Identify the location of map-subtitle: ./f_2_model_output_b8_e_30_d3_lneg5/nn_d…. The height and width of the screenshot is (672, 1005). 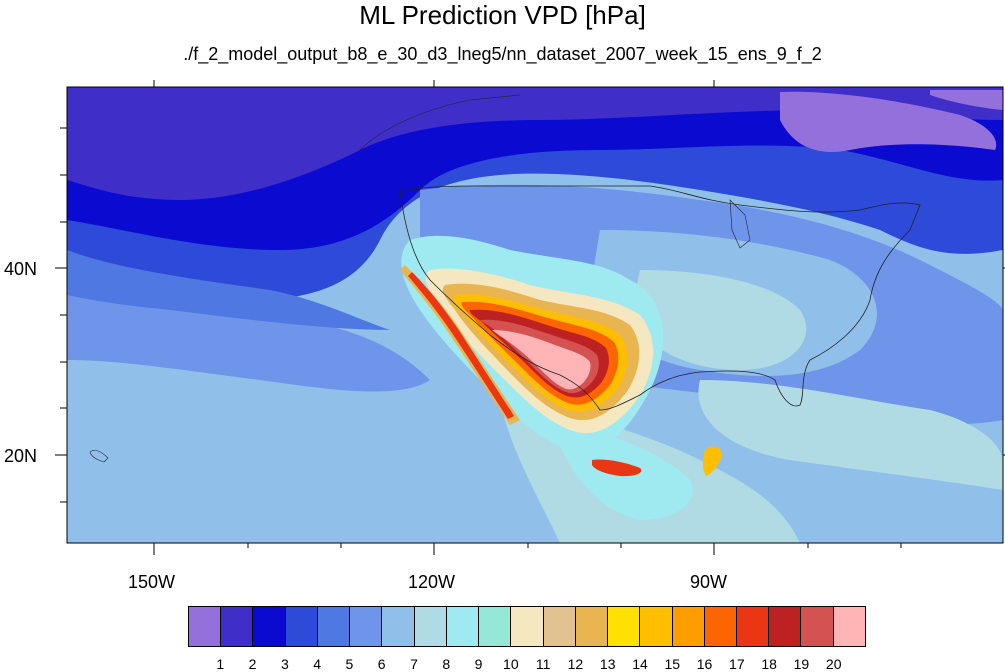
(502, 54).